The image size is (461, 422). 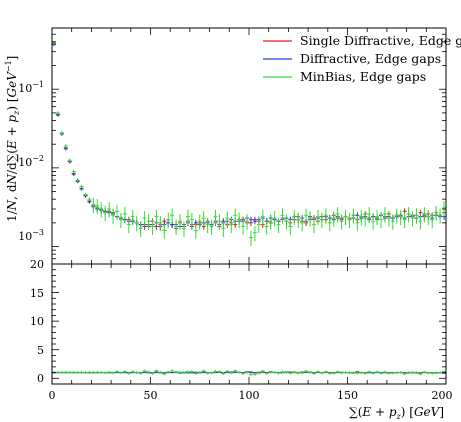 I want to click on x-tick-label-50: 50, so click(x=151, y=395).